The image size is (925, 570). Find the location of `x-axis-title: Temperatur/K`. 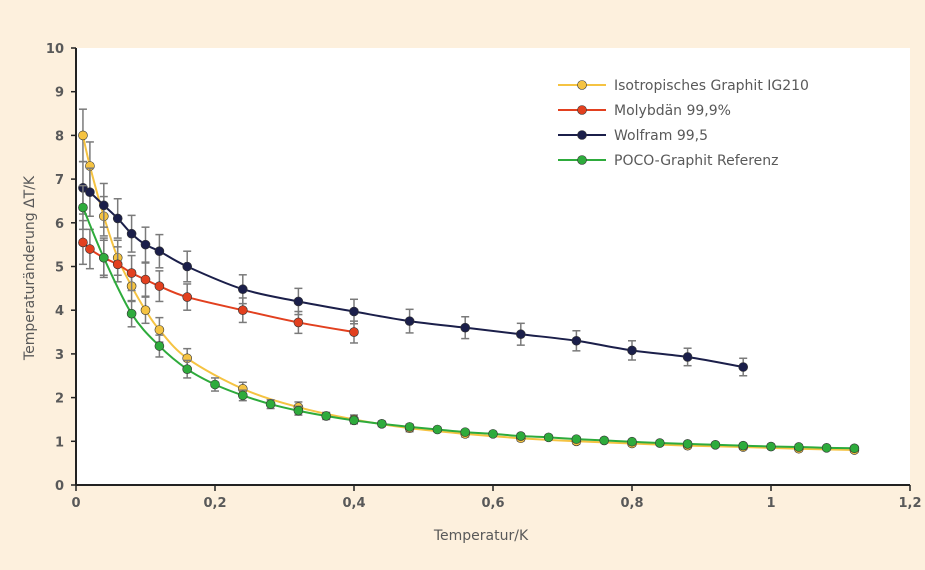

x-axis-title: Temperatur/K is located at coordinates (481, 536).